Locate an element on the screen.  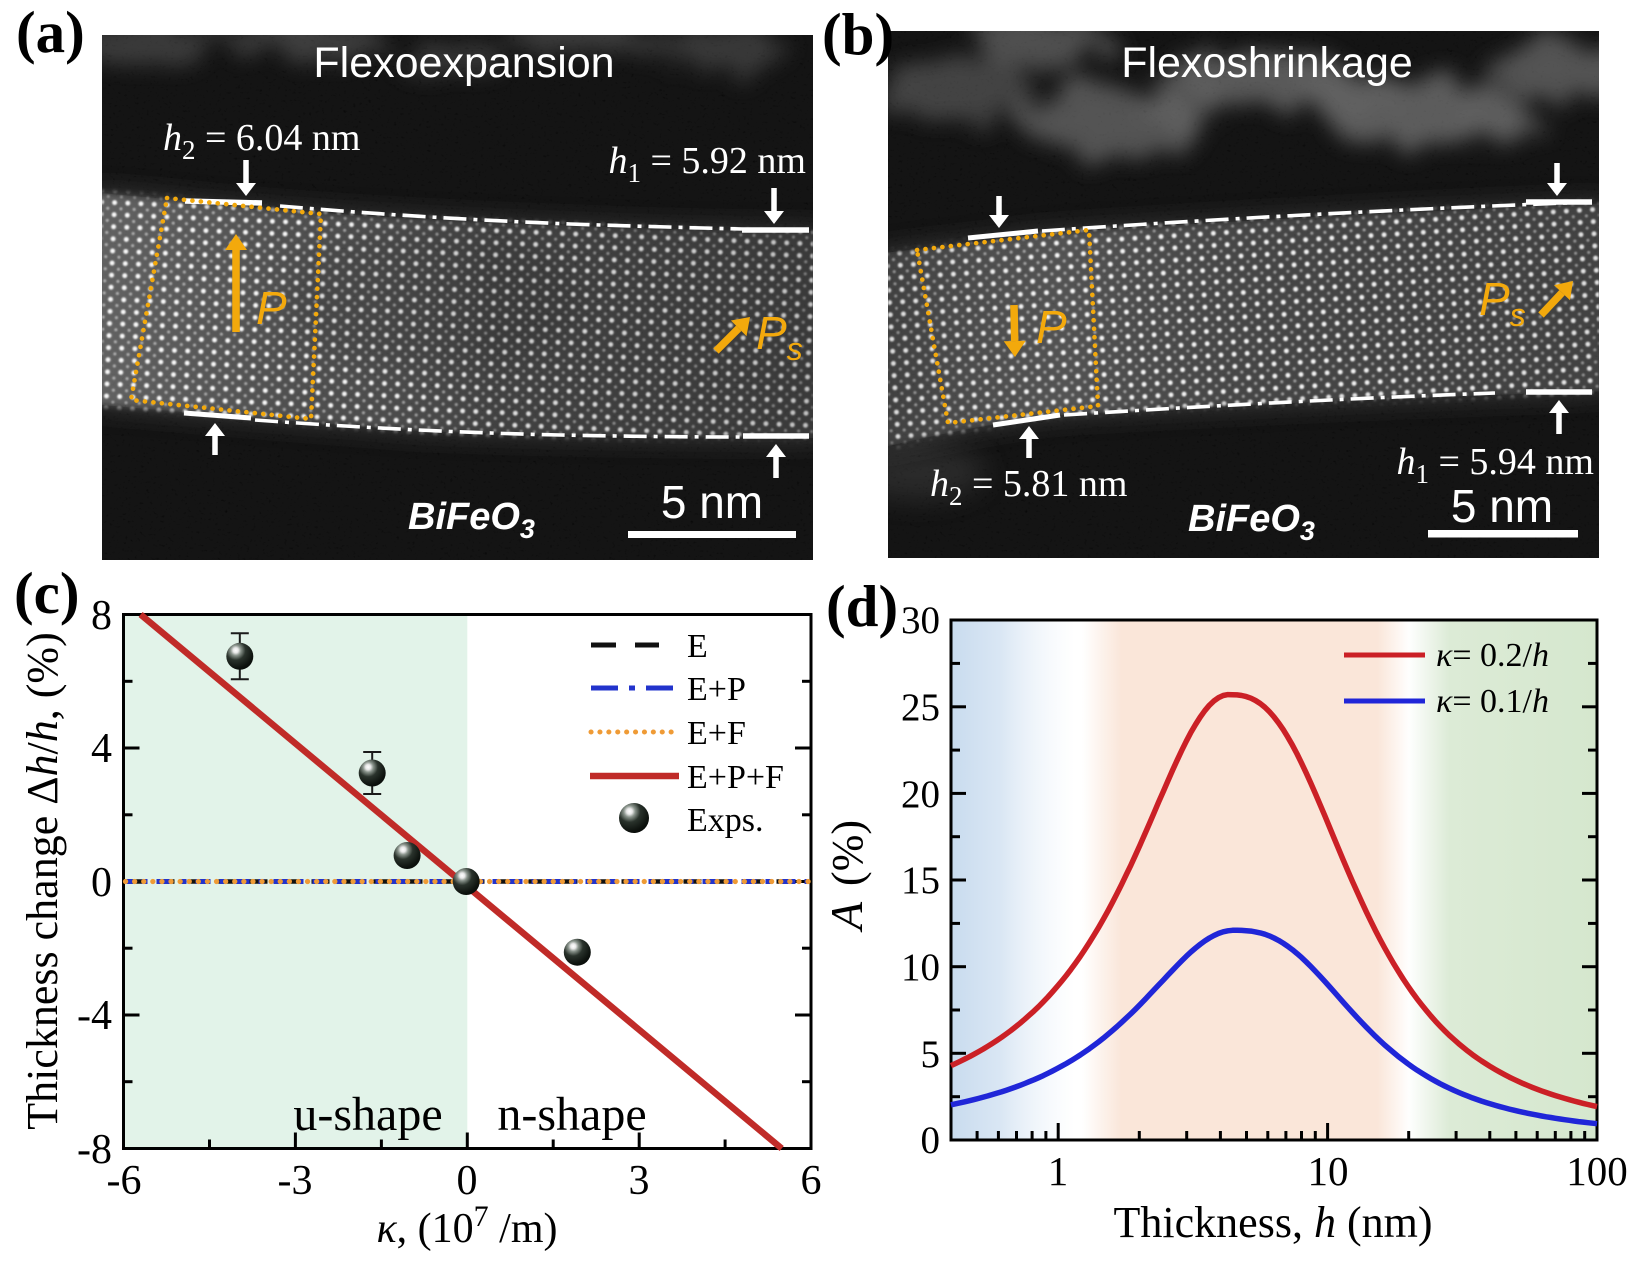
svg-text: h2 = 6.04 nm is located at coordinates (262, 141).